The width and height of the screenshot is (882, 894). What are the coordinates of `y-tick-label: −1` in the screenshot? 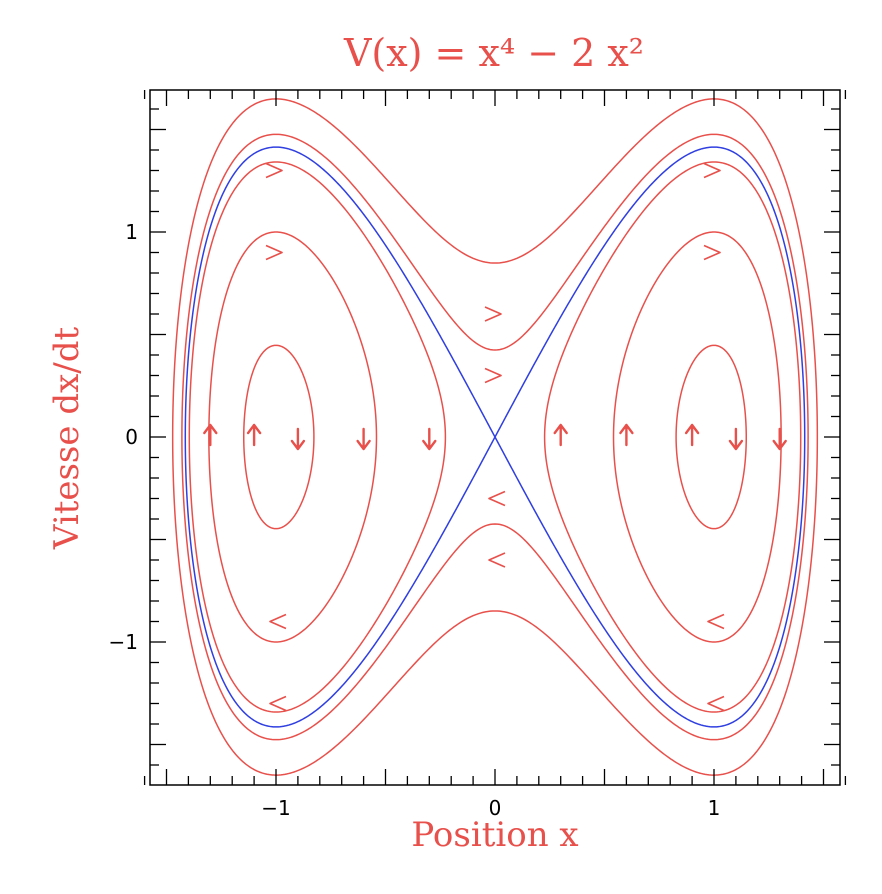 It's located at (123, 642).